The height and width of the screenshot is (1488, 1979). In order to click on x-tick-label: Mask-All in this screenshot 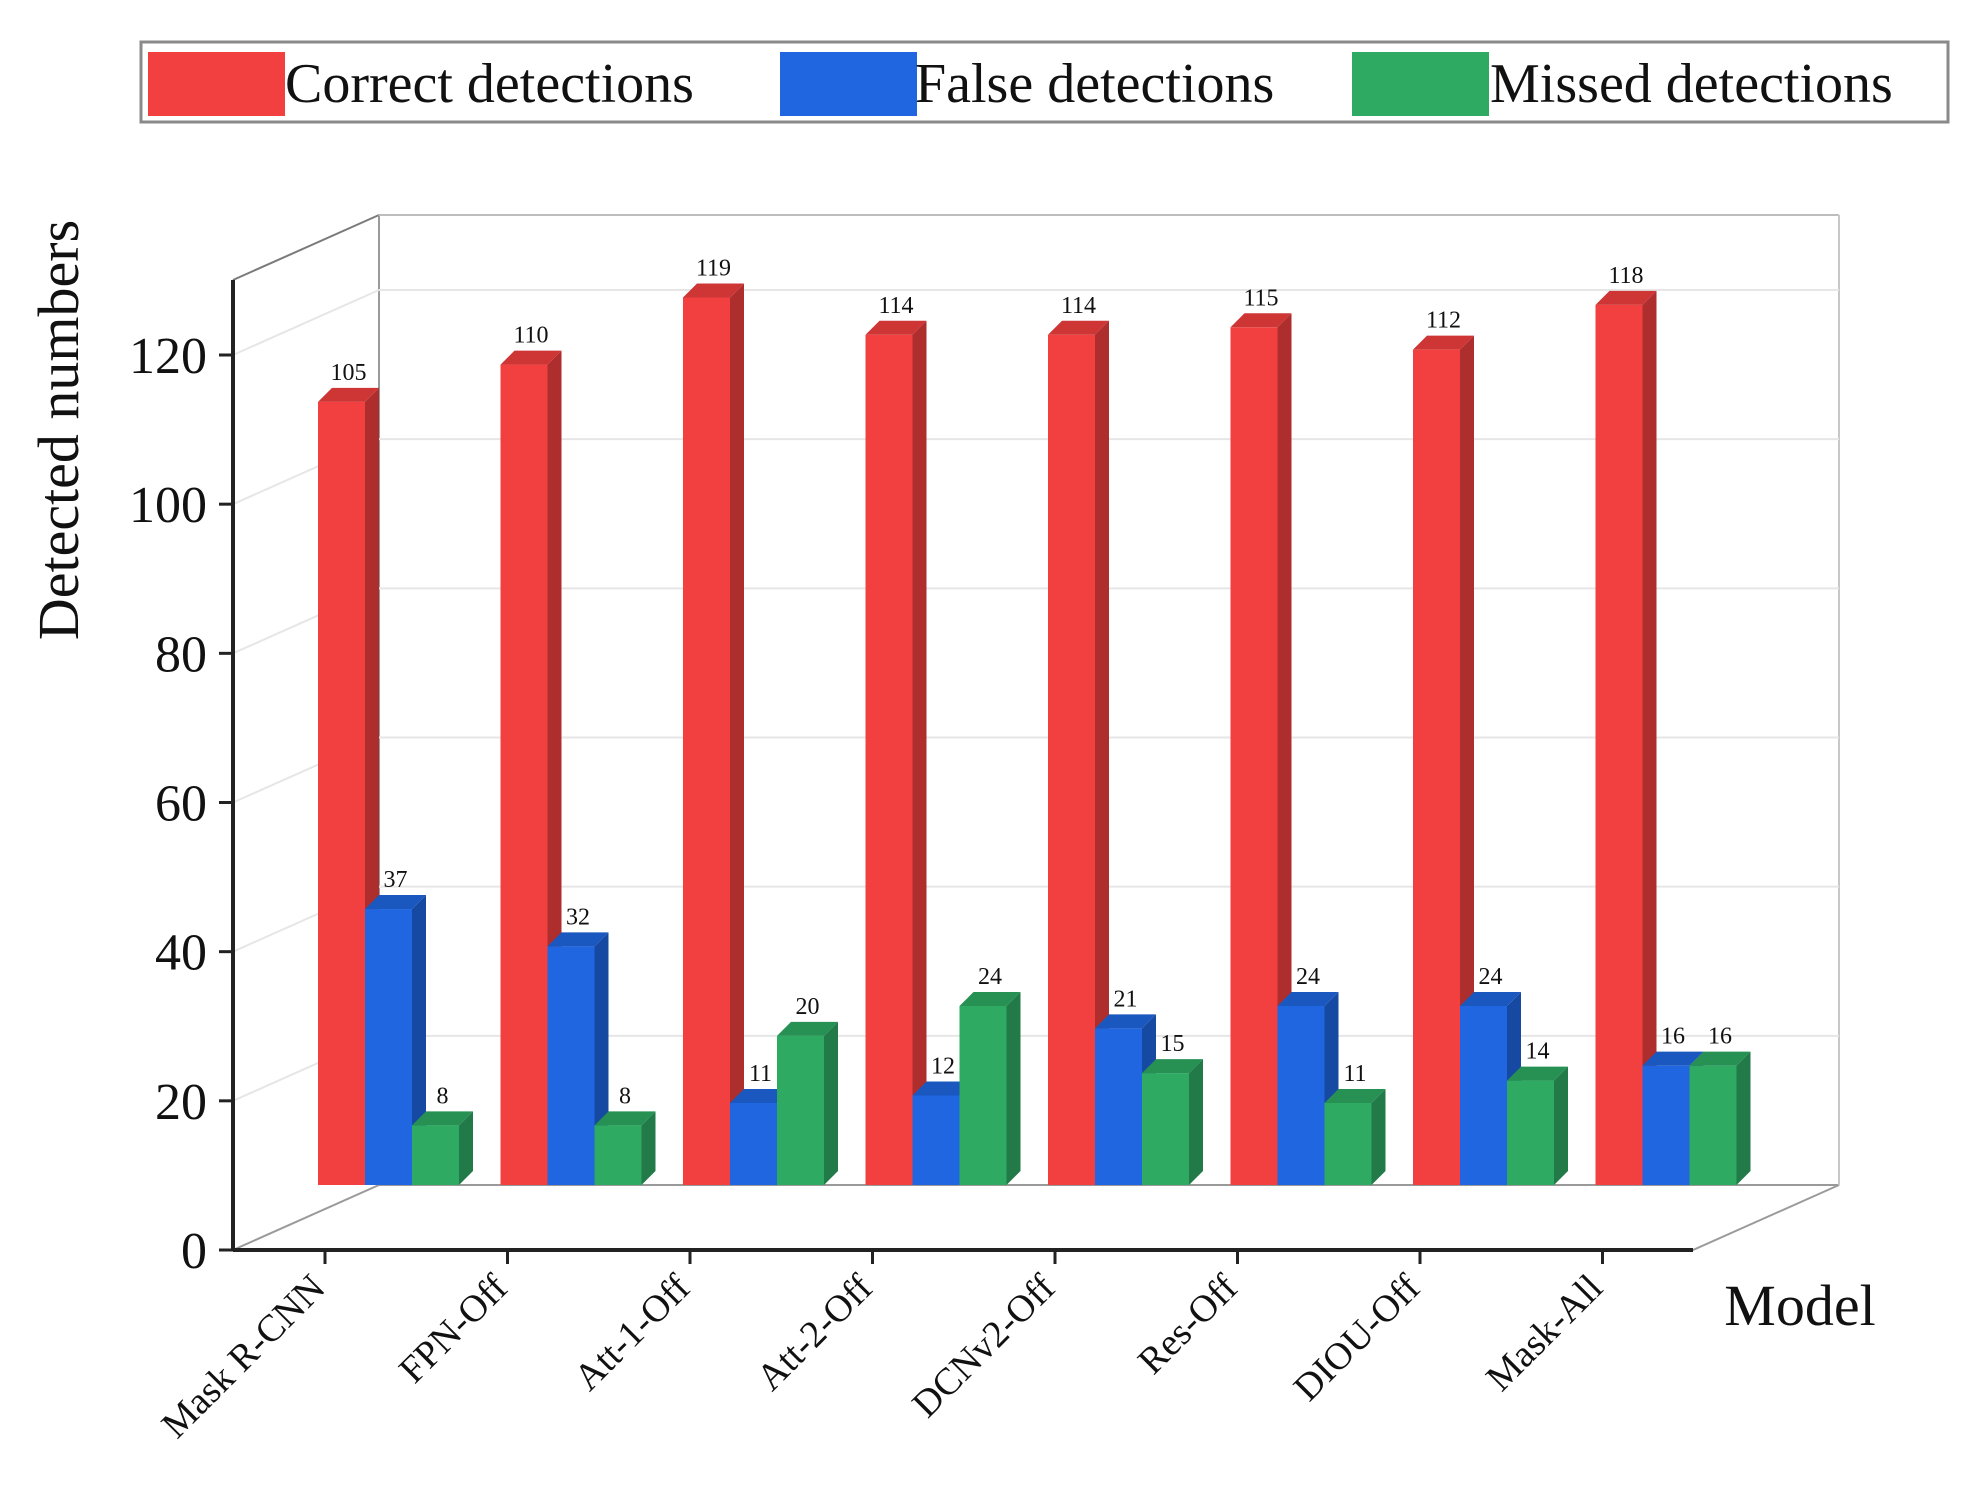, I will do `click(1544, 1333)`.